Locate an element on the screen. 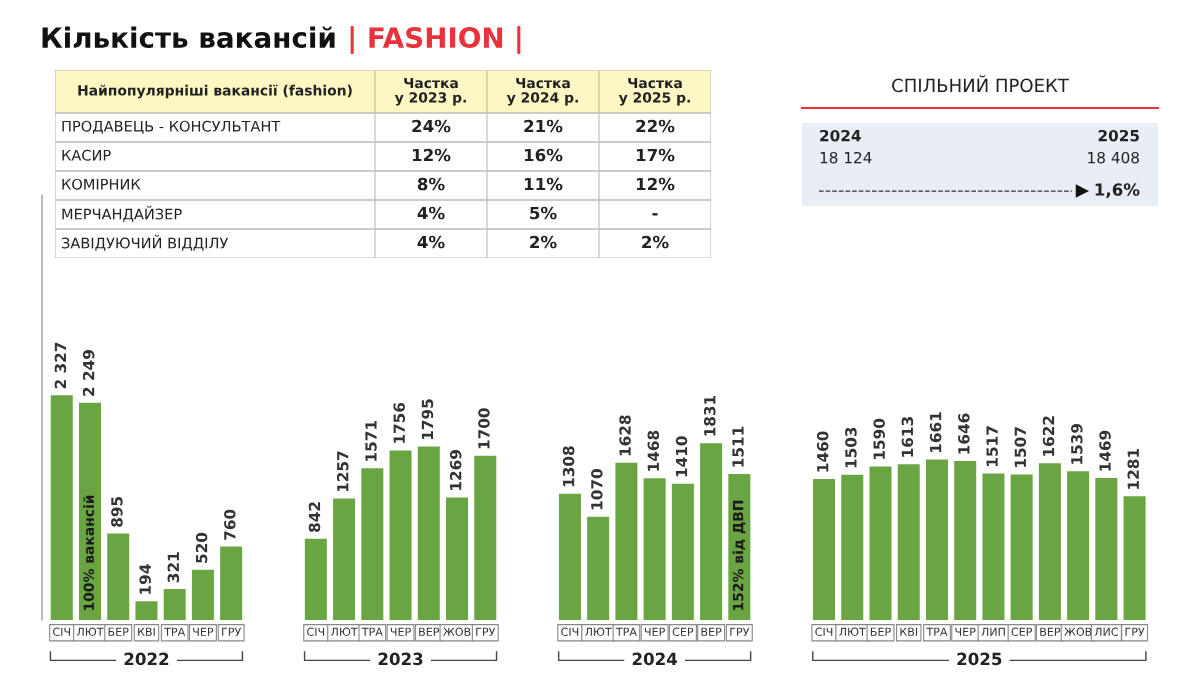  data-label: 1517 is located at coordinates (992, 446).